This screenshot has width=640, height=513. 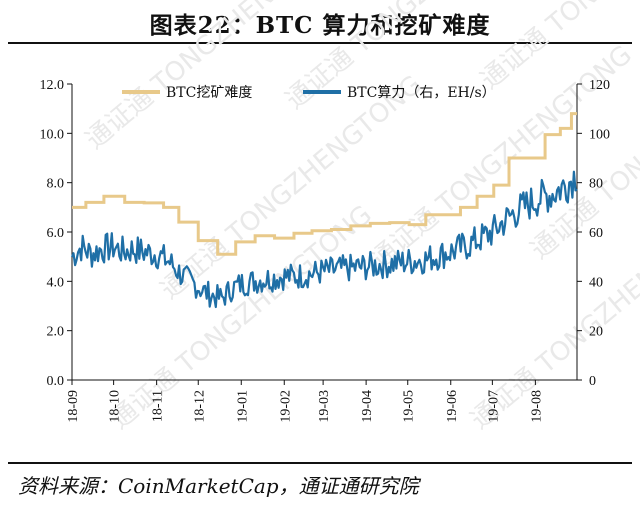 I want to click on y-left-tick-label: 4.0, so click(x=56, y=282).